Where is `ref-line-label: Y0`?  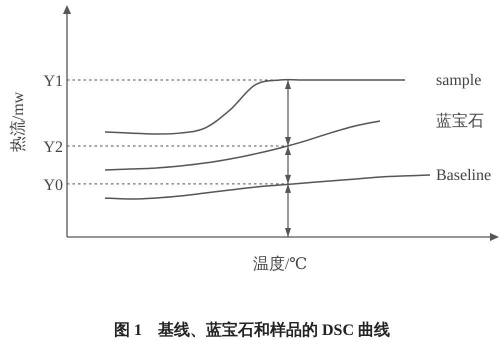
ref-line-label: Y0 is located at coordinates (53, 185).